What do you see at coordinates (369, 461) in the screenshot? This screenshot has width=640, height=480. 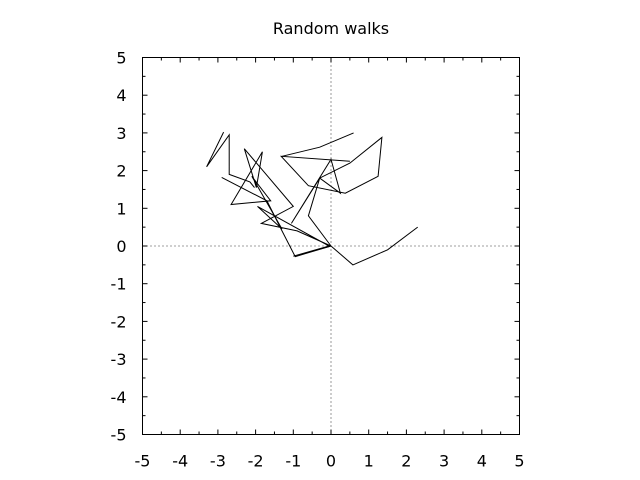 I see `x-tick-label: 1` at bounding box center [369, 461].